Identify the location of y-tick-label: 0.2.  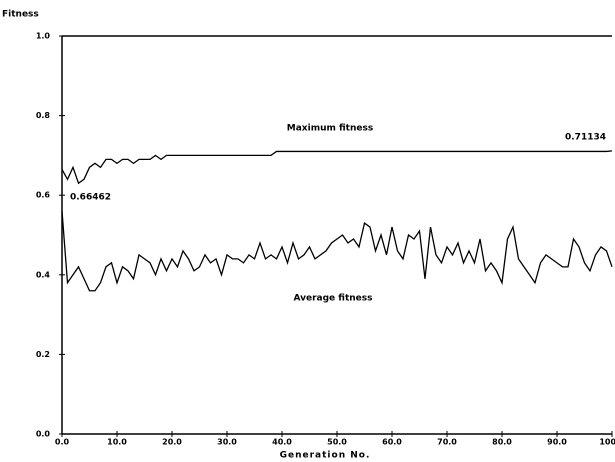
(43, 354).